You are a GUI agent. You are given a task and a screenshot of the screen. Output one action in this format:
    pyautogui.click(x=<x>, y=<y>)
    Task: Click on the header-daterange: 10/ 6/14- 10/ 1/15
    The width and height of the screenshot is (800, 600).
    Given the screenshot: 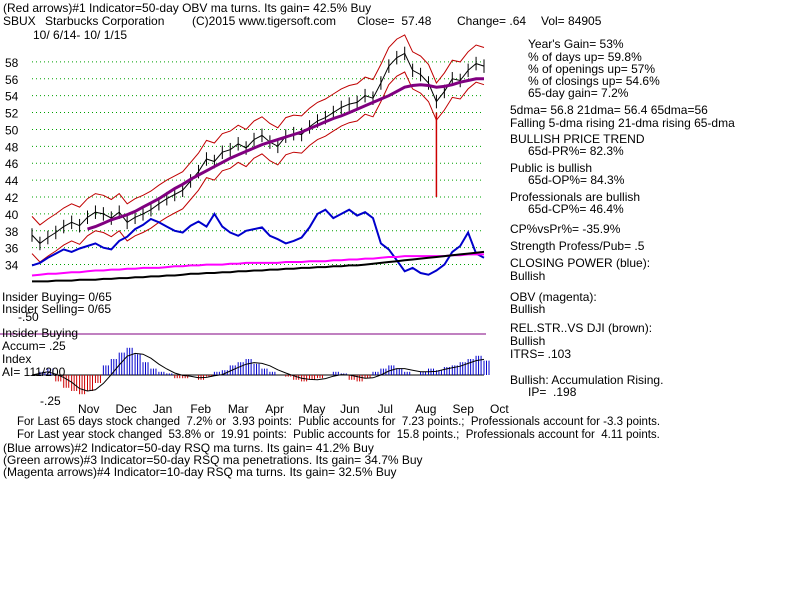 What is the action you would take?
    pyautogui.click(x=80, y=35)
    